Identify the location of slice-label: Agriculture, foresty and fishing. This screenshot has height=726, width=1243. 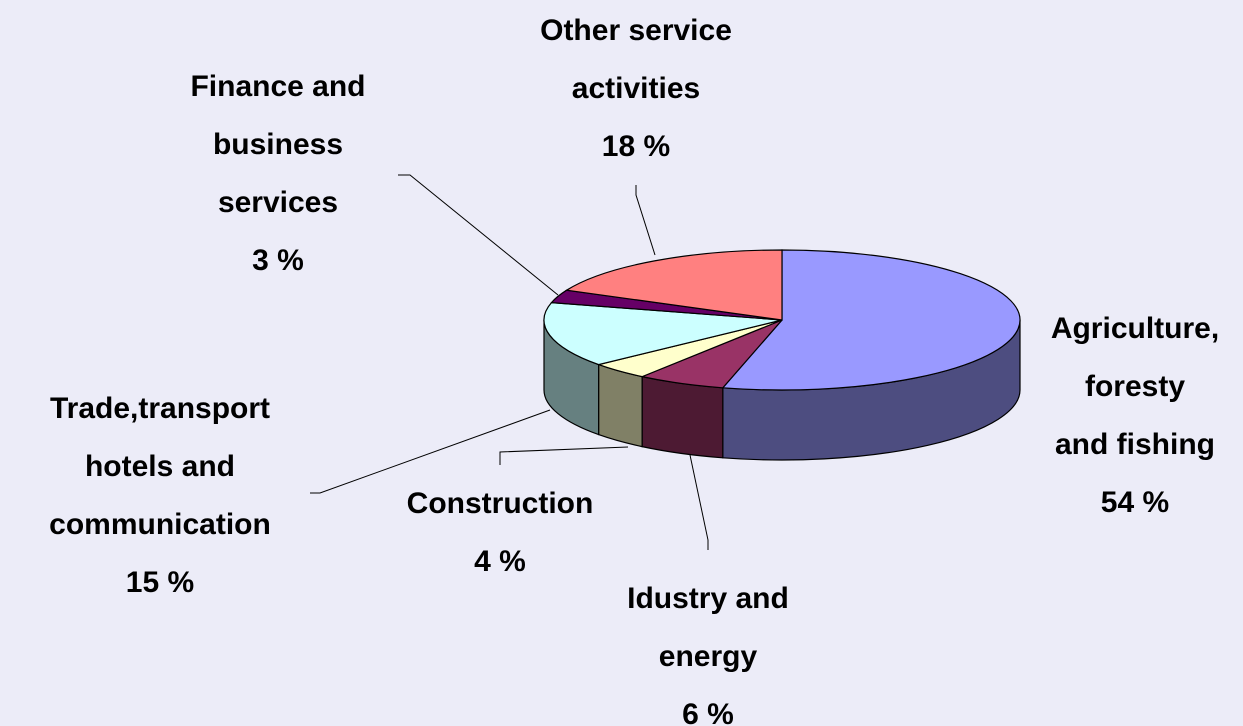
(1135, 386).